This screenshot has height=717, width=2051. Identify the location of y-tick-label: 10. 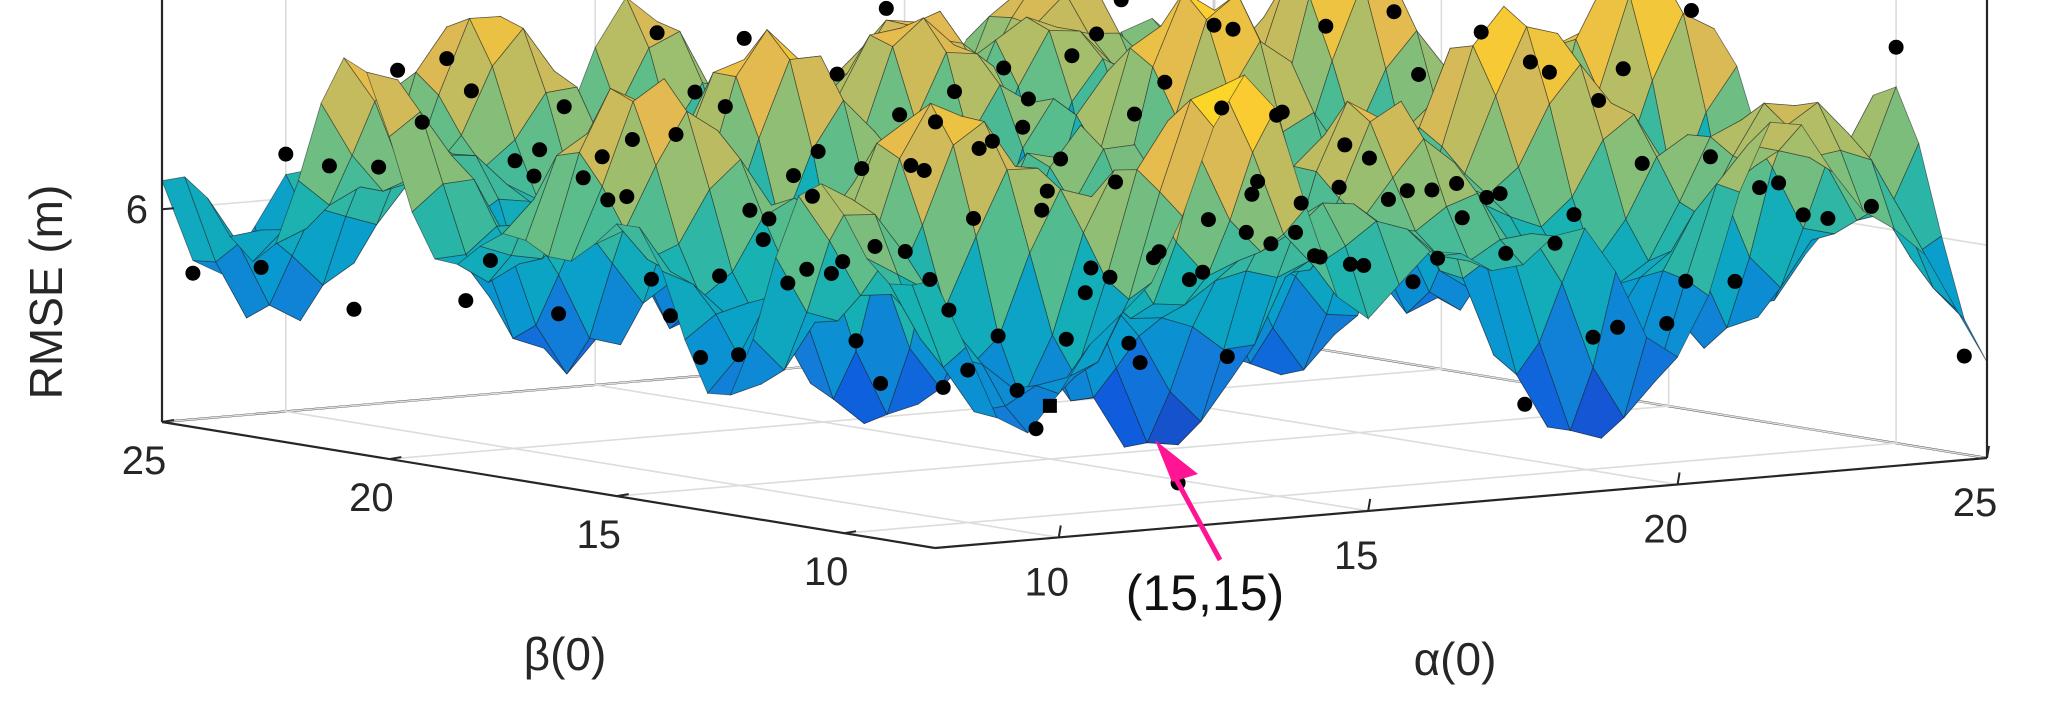
(826, 572).